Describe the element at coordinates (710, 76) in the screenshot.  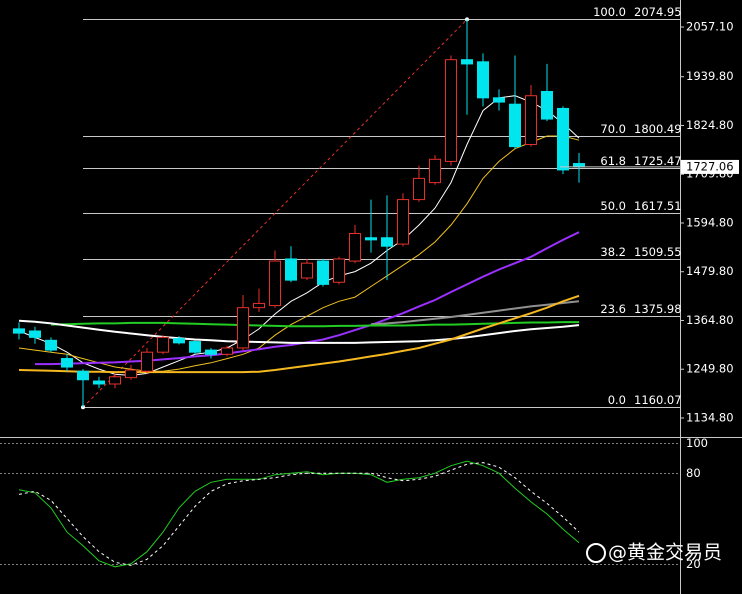
I see `y-tick-label: 1939.80` at that location.